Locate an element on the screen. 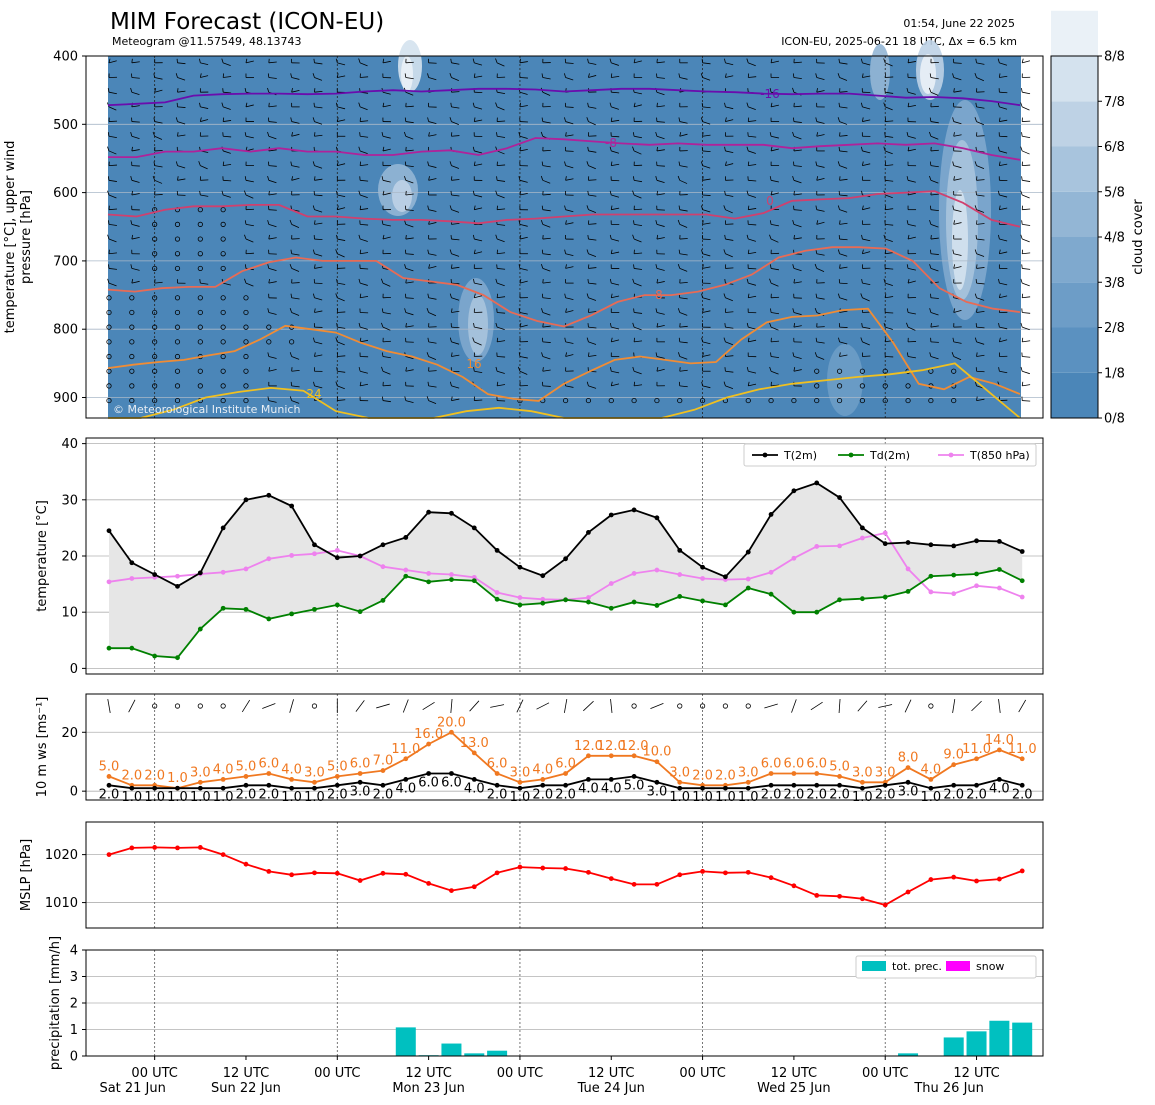 Image resolution: width=1155 pixels, height=1105 pixels. isotherm-line is located at coordinates (564, 149).